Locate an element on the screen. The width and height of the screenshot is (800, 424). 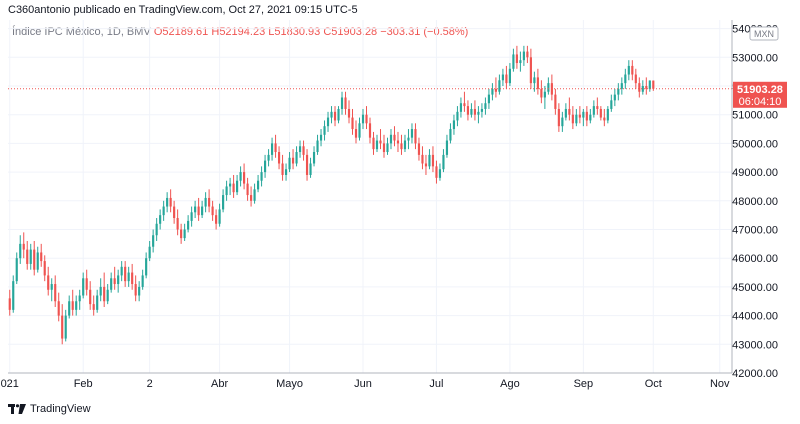
price-tick-label: 46000.00 is located at coordinates (755, 259).